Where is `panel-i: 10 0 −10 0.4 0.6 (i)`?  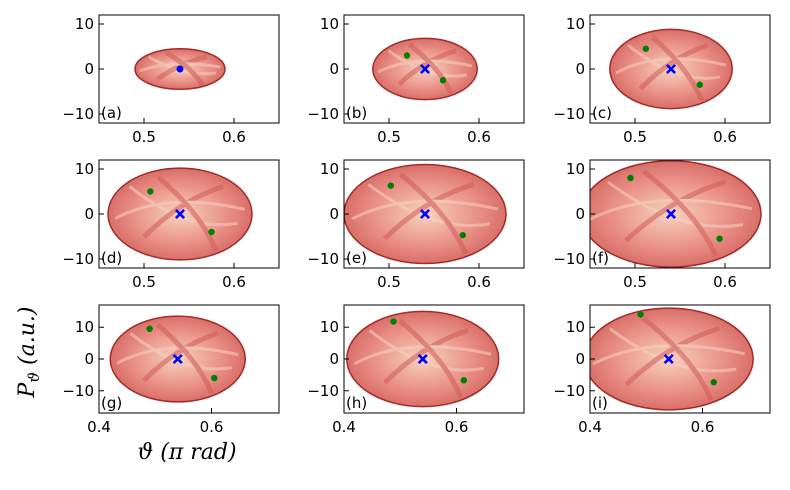
panel-i: 10 0 −10 0.4 0.6 (i) is located at coordinates (662, 370).